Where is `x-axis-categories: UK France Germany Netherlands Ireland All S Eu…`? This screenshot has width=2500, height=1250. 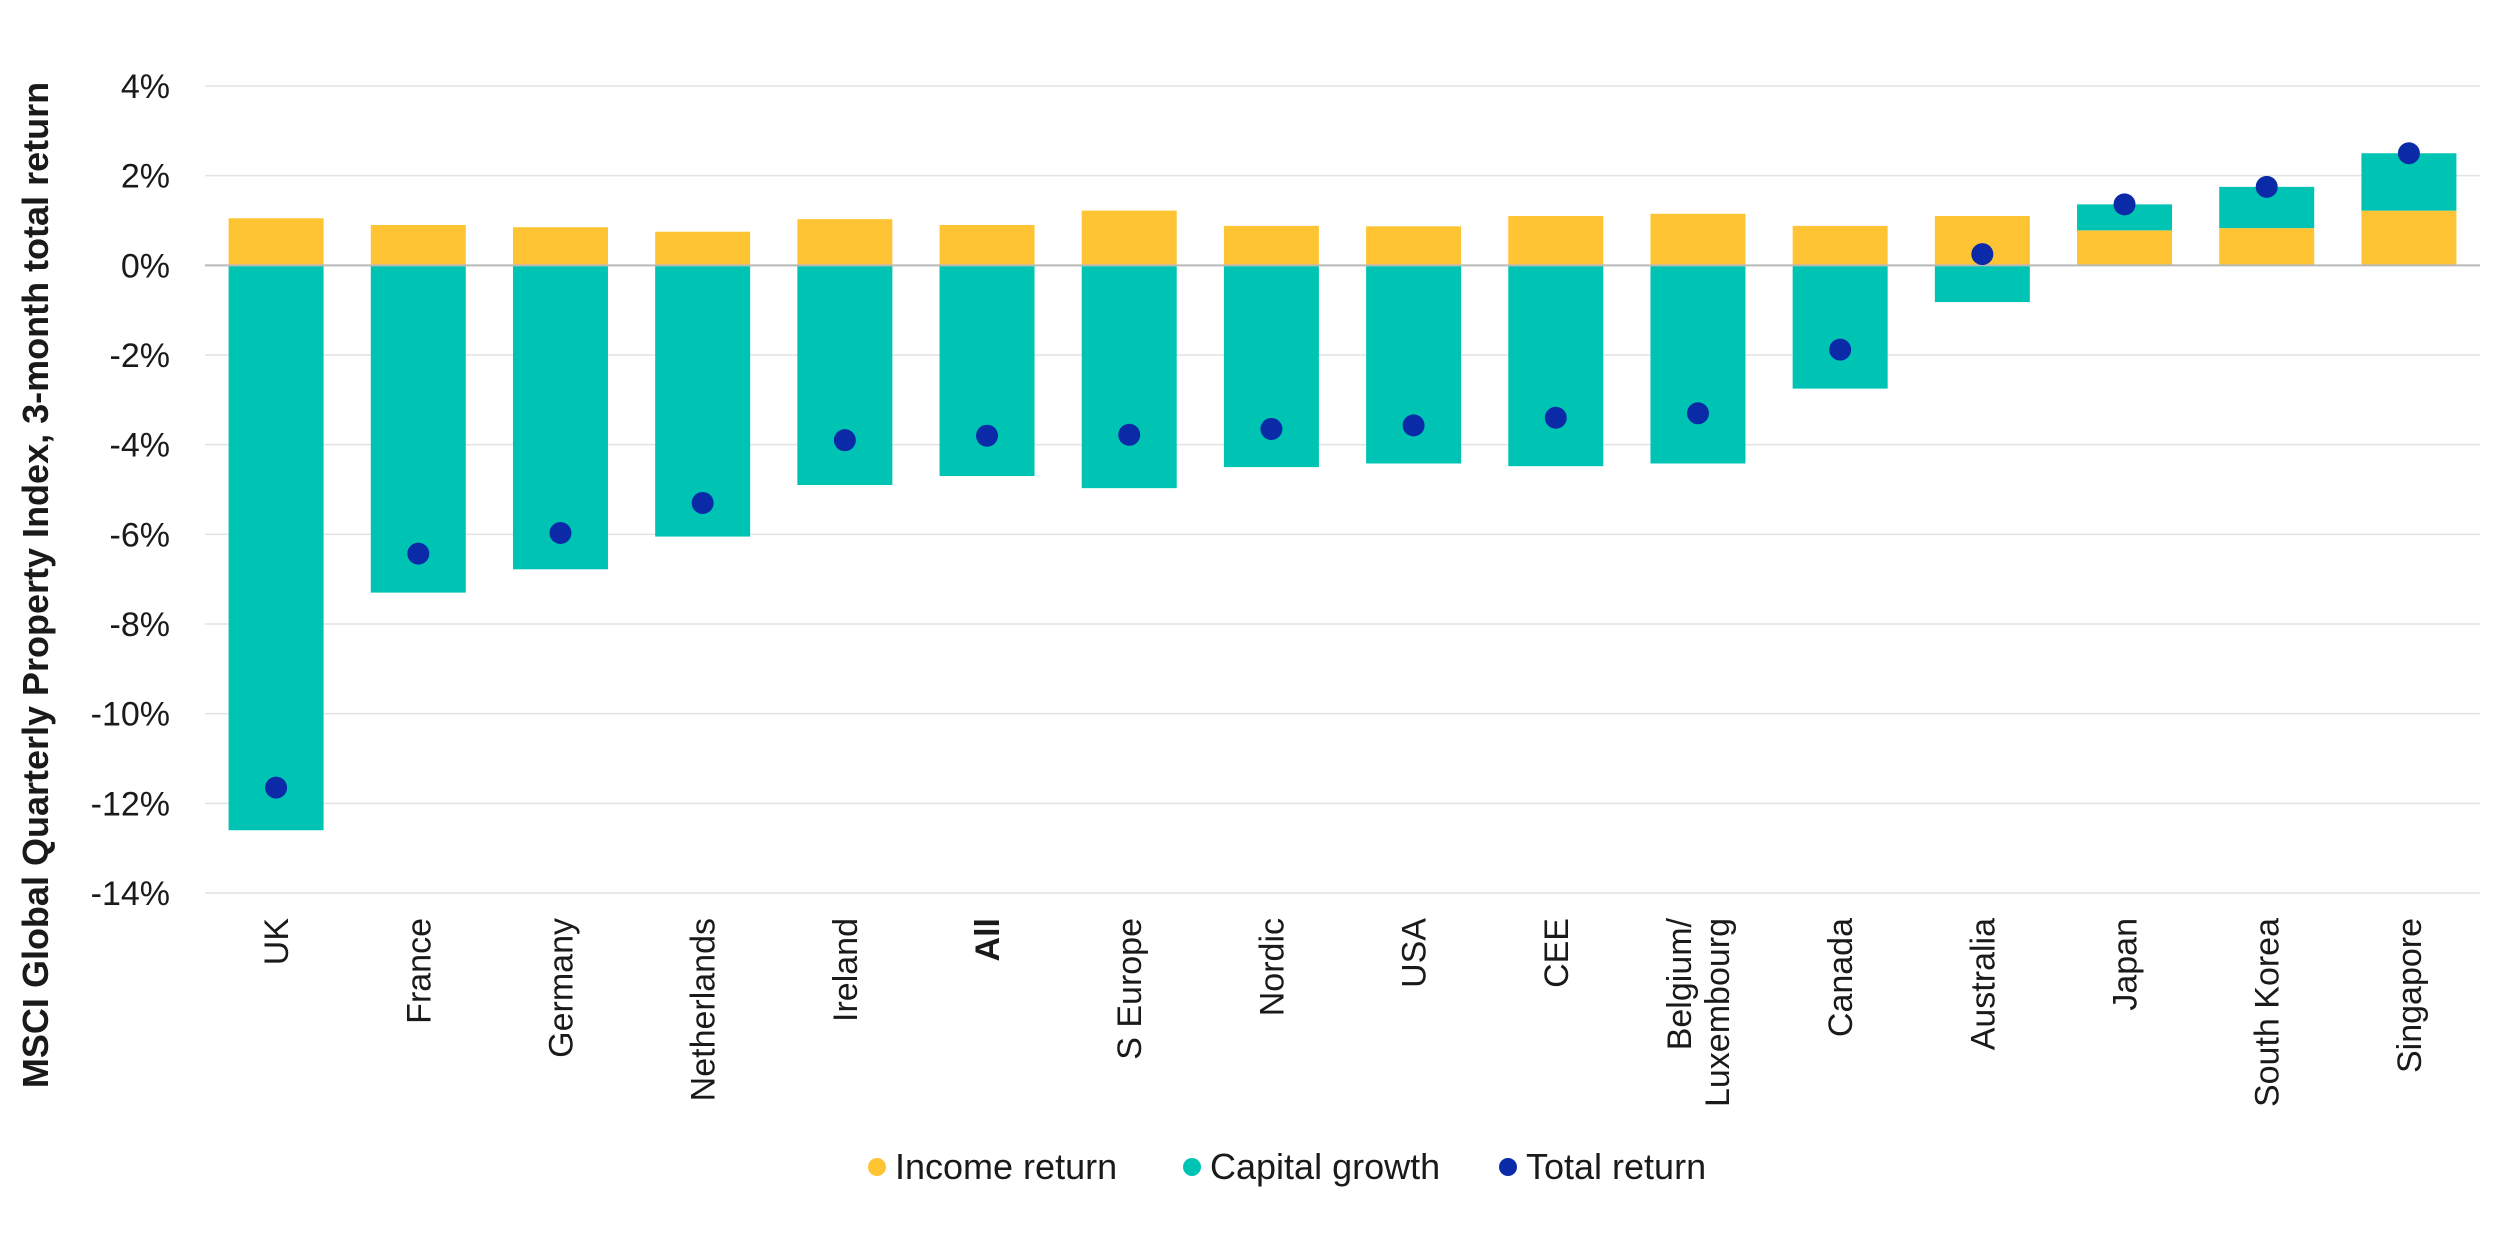
x-axis-categories: UK France Germany Netherlands Ireland All S Eu… is located at coordinates (1343, 1012).